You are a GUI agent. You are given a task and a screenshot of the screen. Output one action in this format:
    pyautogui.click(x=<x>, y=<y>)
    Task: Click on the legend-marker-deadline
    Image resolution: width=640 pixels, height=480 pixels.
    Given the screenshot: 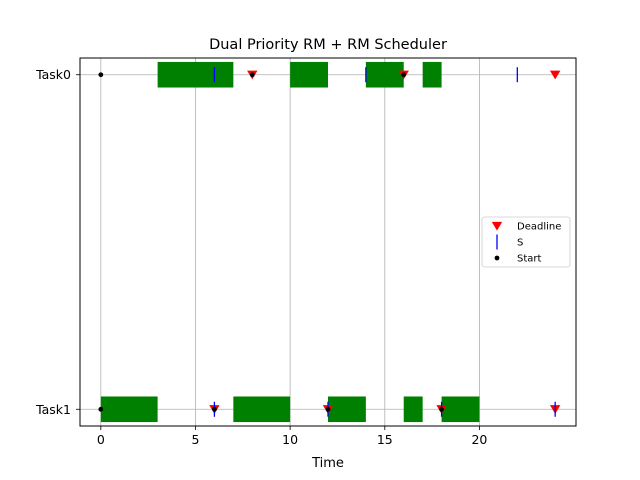 What is the action you would take?
    pyautogui.click(x=497, y=226)
    